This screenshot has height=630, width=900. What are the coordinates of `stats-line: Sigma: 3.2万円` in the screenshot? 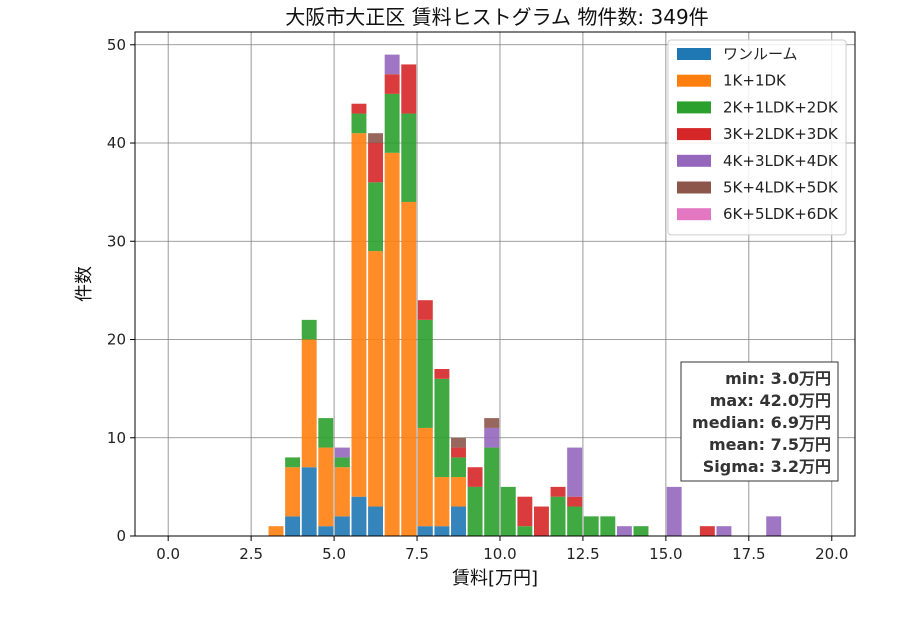 It's located at (767, 466).